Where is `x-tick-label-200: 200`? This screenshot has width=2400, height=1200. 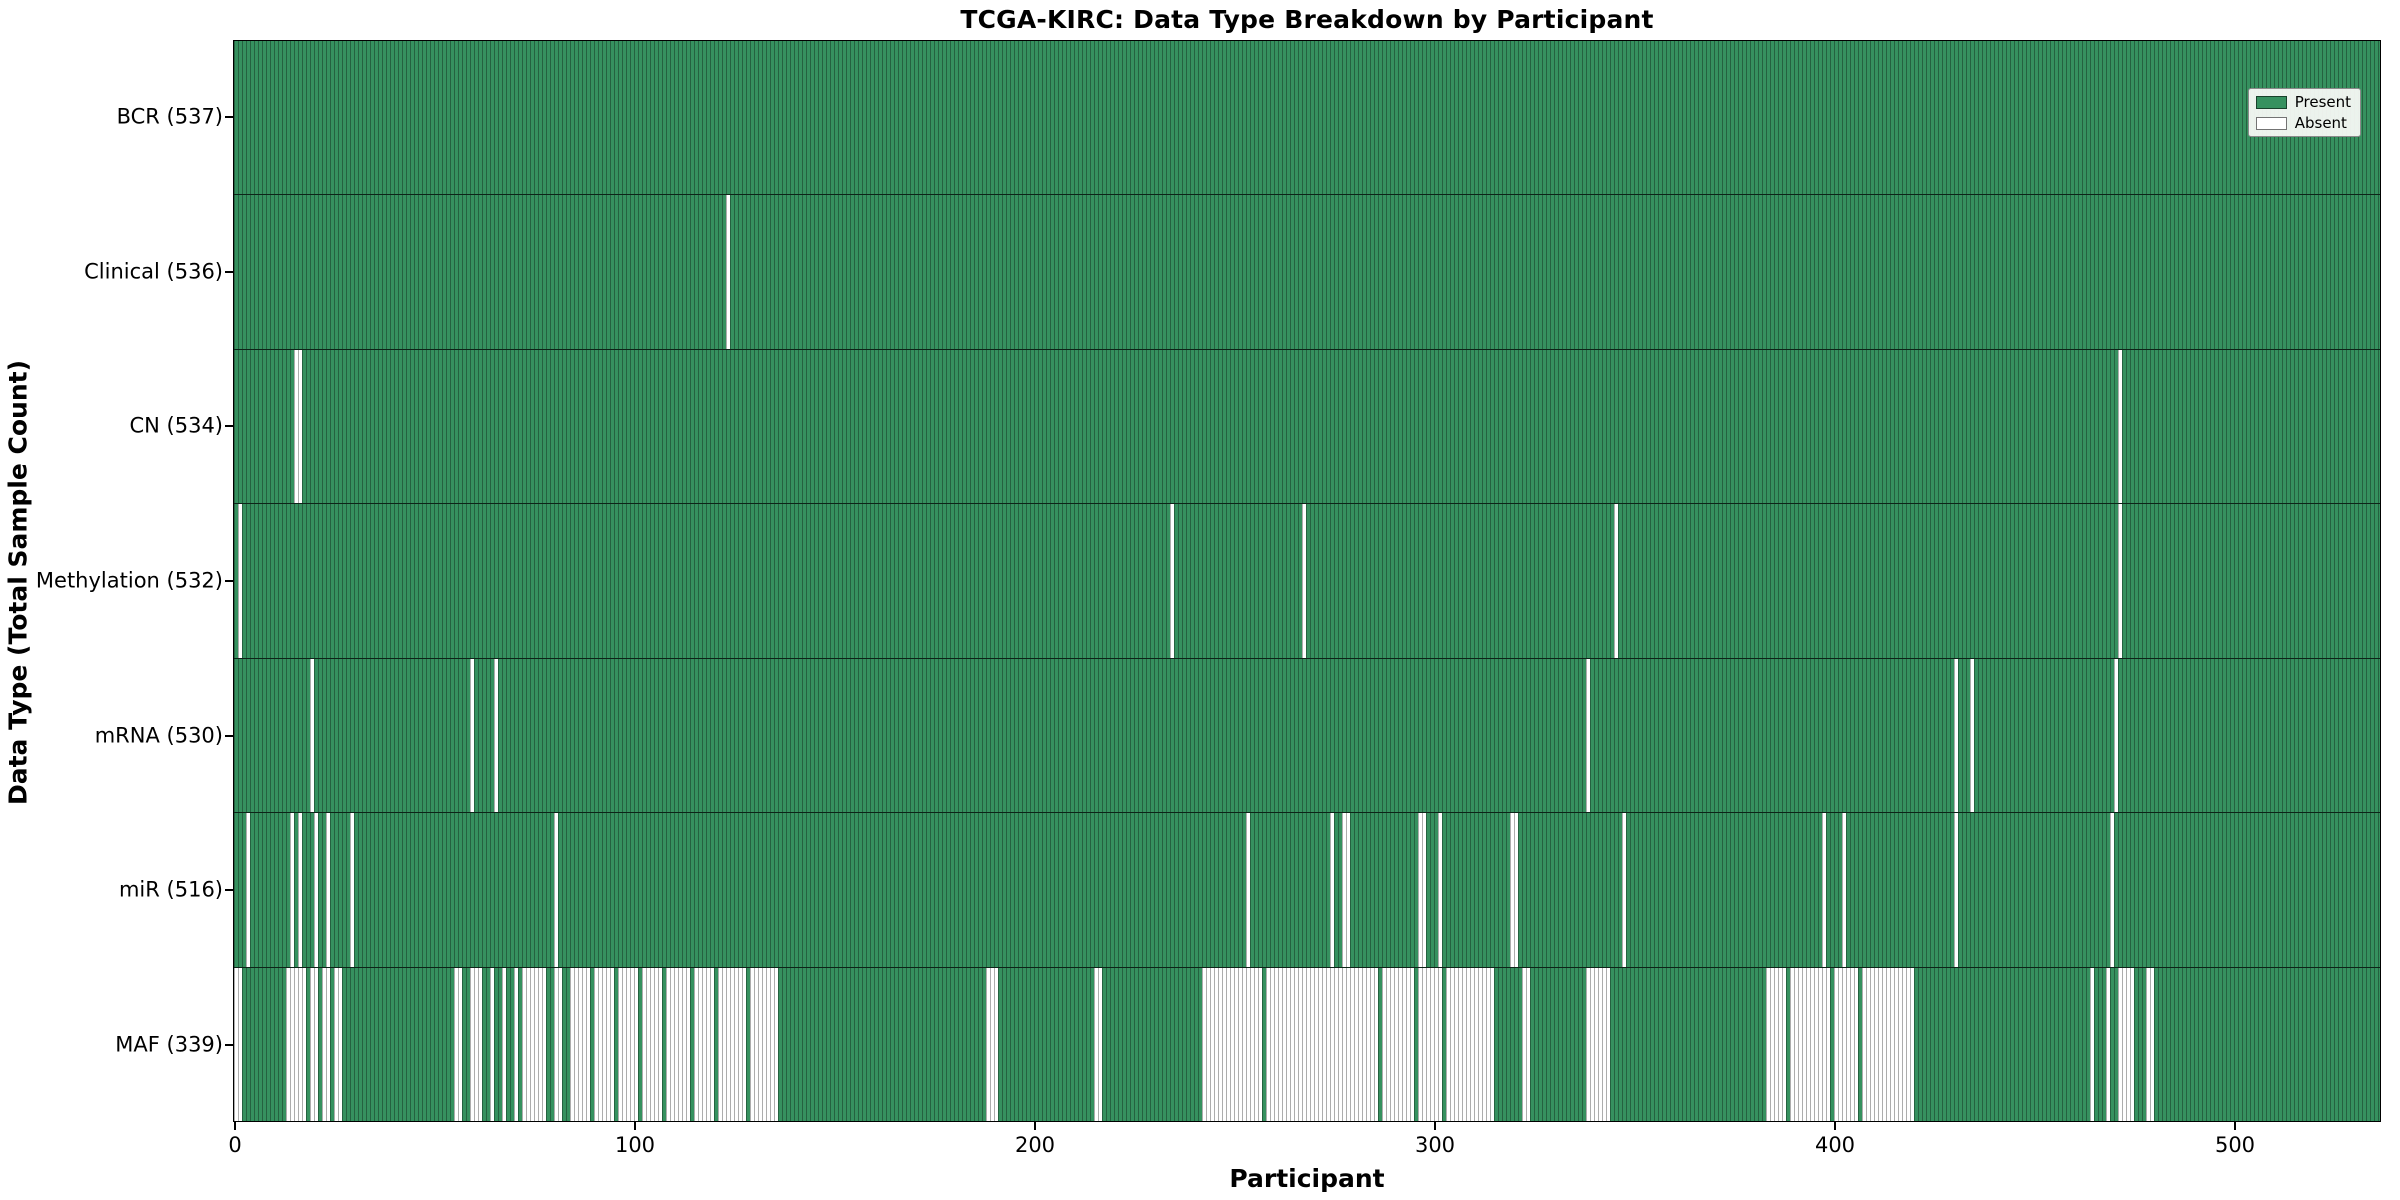 x-tick-label-200: 200 is located at coordinates (1035, 1145).